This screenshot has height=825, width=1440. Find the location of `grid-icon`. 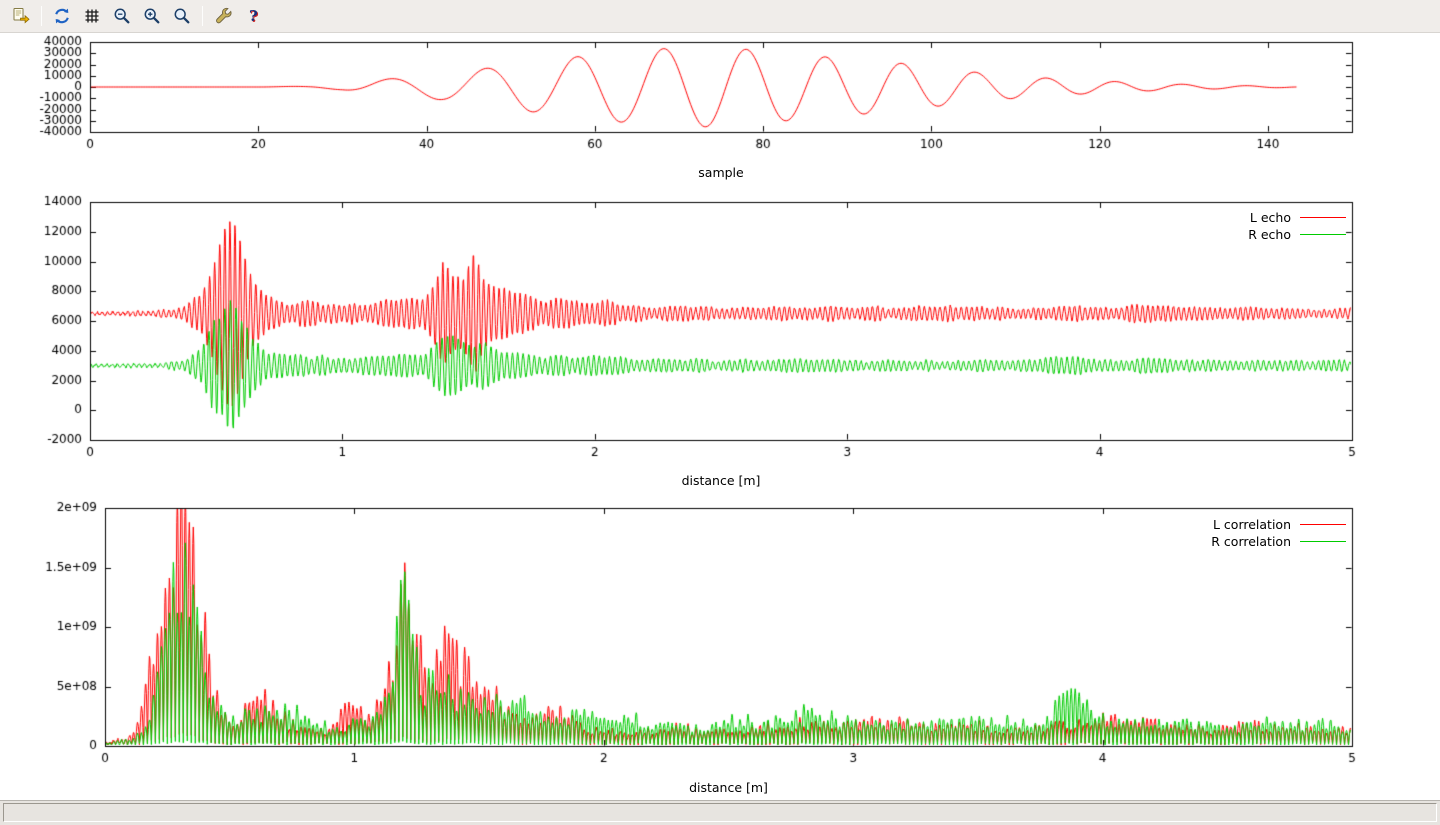

grid-icon is located at coordinates (92, 16).